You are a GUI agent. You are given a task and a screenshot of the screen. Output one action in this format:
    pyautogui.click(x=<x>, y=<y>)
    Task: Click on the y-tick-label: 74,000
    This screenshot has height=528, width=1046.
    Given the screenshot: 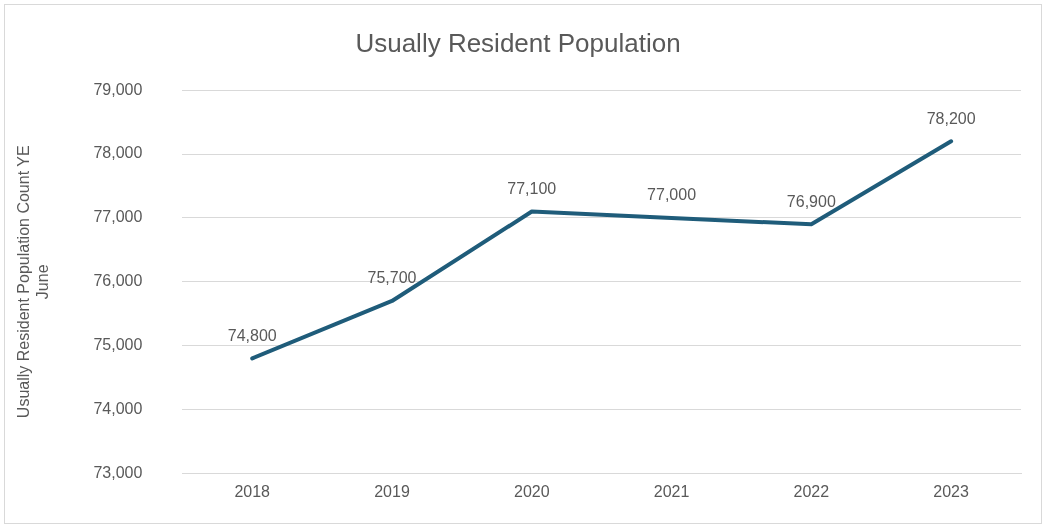 What is the action you would take?
    pyautogui.click(x=118, y=408)
    